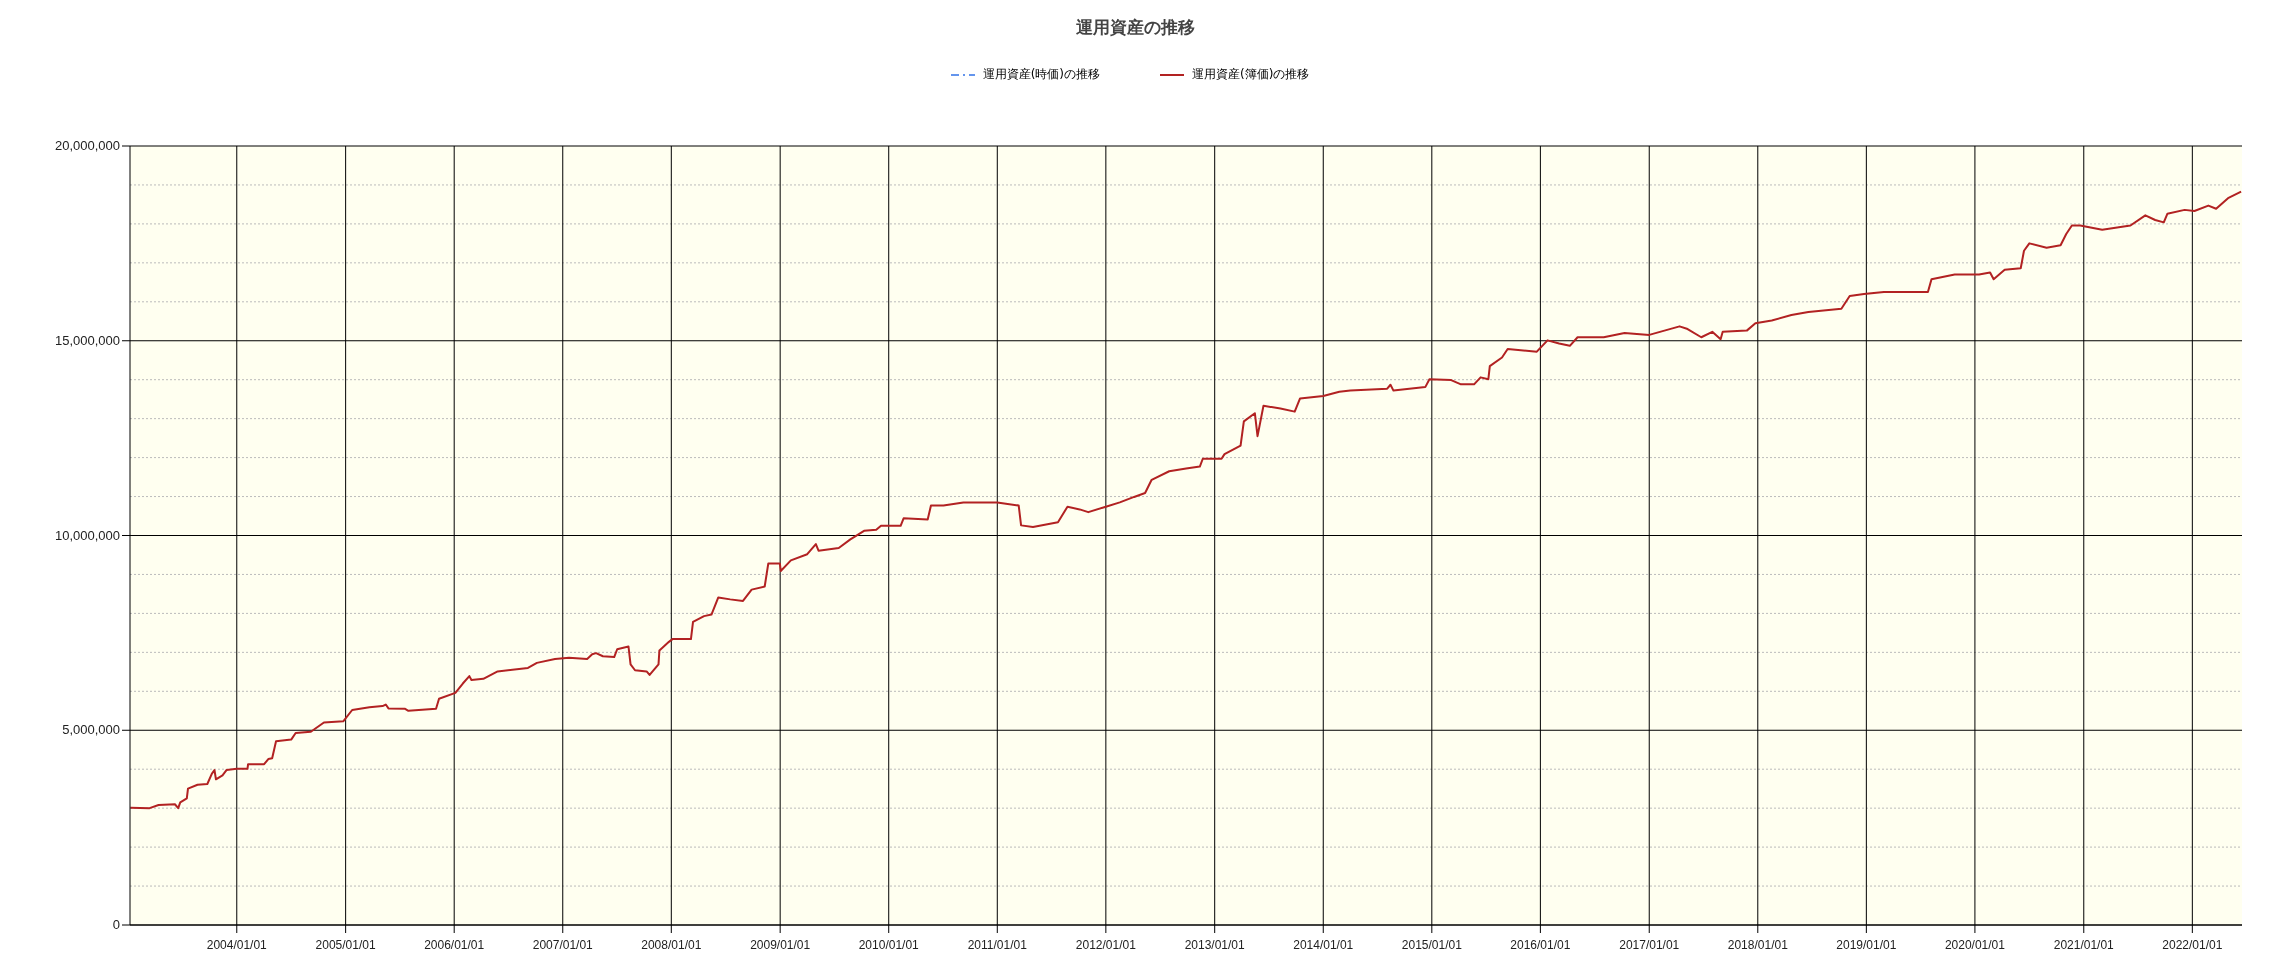 The height and width of the screenshot is (973, 2270). I want to click on y-tick-label: 10,000,000, so click(87, 535).